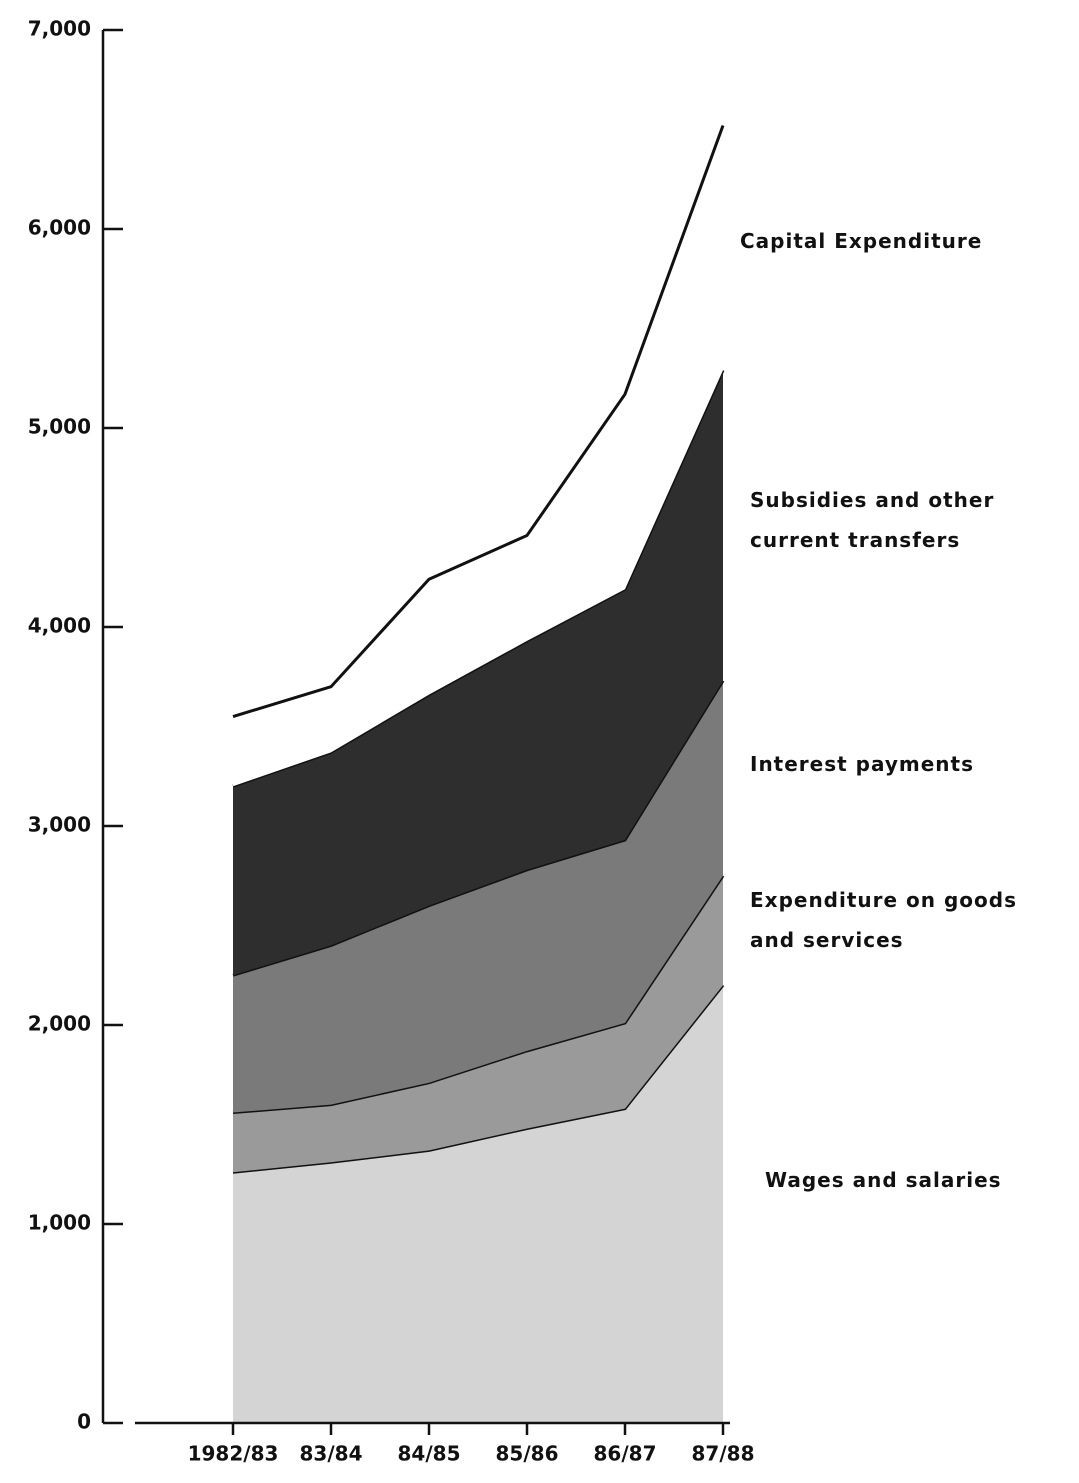 The width and height of the screenshot is (1079, 1483). What do you see at coordinates (59, 825) in the screenshot?
I see `y-tick-label: 3,000` at bounding box center [59, 825].